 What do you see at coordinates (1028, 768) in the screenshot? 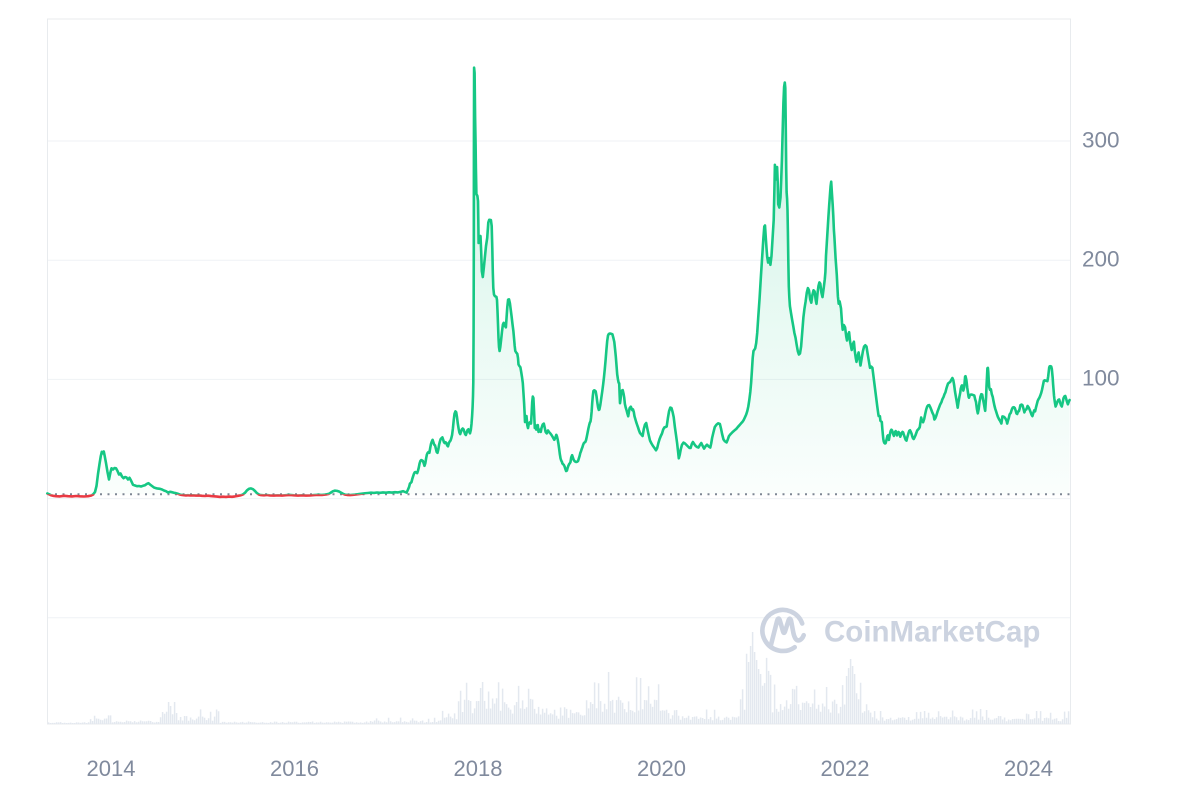
I see `svg-text: 2024` at bounding box center [1028, 768].